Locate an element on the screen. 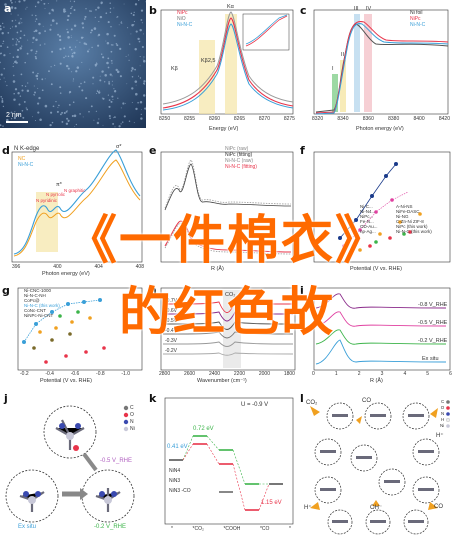  legend-item: NiPc is located at coordinates (415, 19).